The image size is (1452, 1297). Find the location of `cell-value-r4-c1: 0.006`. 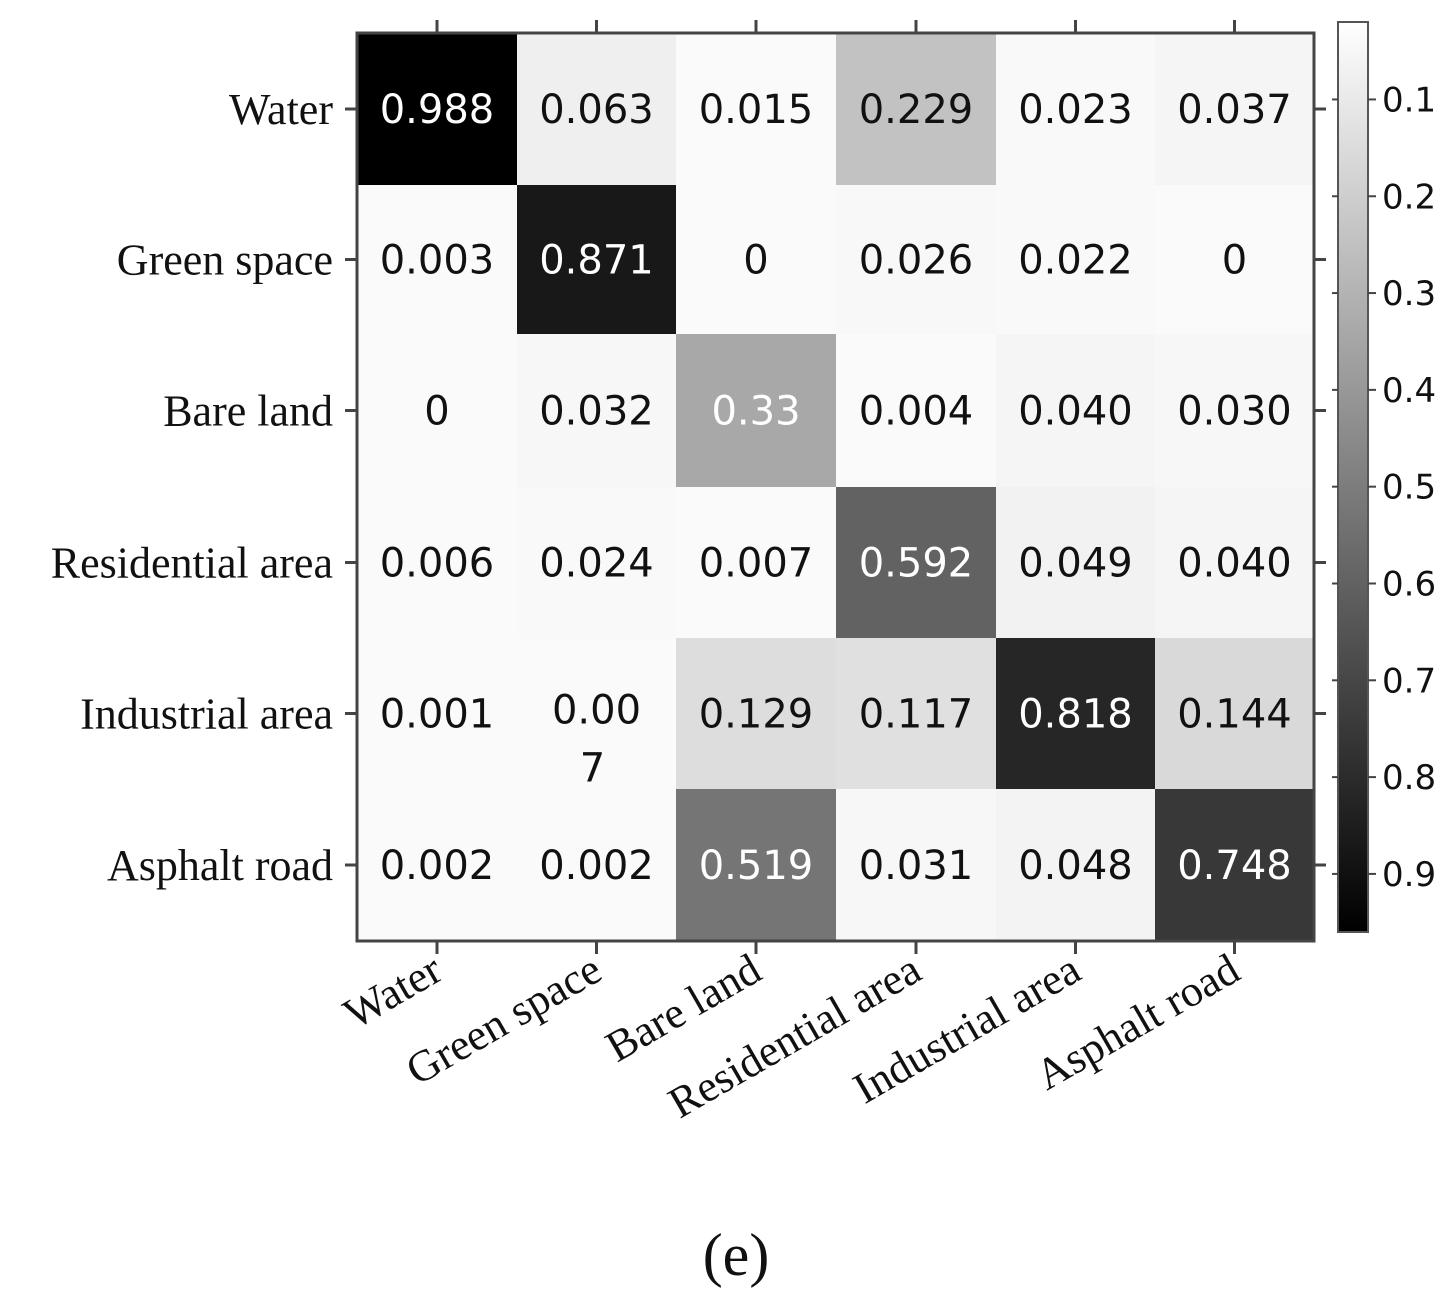

cell-value-r4-c1: 0.006 is located at coordinates (437, 564).